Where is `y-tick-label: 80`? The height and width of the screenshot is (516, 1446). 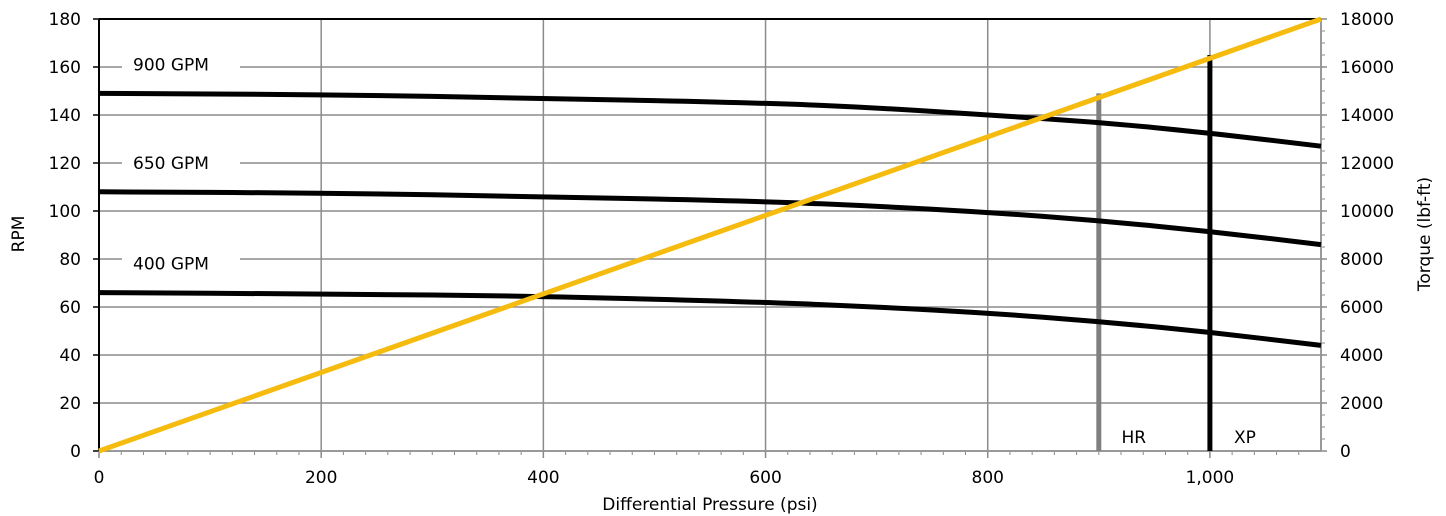 y-tick-label: 80 is located at coordinates (70, 260).